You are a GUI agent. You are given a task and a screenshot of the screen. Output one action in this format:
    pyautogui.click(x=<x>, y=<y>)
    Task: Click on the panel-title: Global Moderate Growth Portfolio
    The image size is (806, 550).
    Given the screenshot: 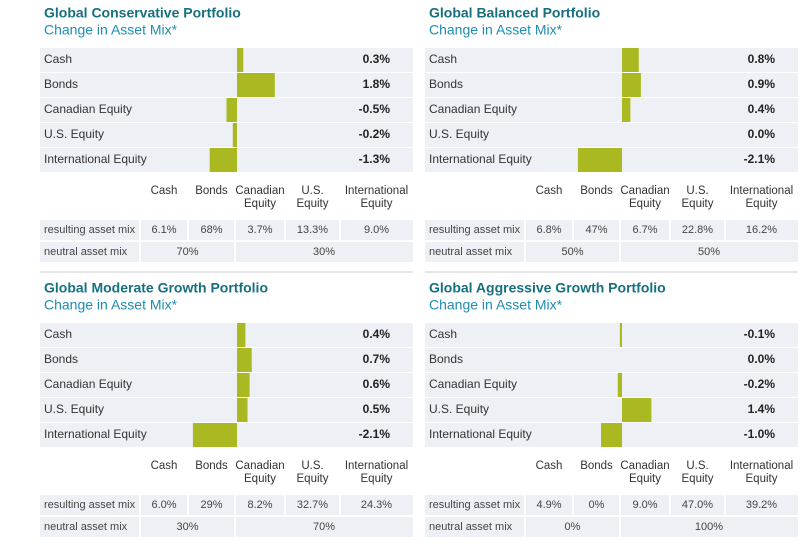 What is the action you would take?
    pyautogui.click(x=156, y=288)
    